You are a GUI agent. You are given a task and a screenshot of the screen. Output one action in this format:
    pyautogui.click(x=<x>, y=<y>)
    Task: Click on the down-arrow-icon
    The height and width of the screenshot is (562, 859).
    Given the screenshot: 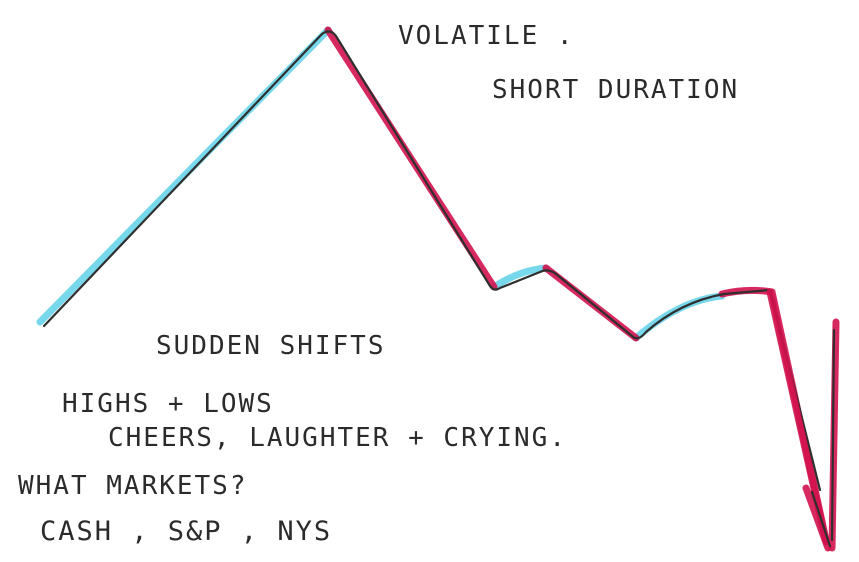 What is the action you would take?
    pyautogui.click(x=803, y=420)
    